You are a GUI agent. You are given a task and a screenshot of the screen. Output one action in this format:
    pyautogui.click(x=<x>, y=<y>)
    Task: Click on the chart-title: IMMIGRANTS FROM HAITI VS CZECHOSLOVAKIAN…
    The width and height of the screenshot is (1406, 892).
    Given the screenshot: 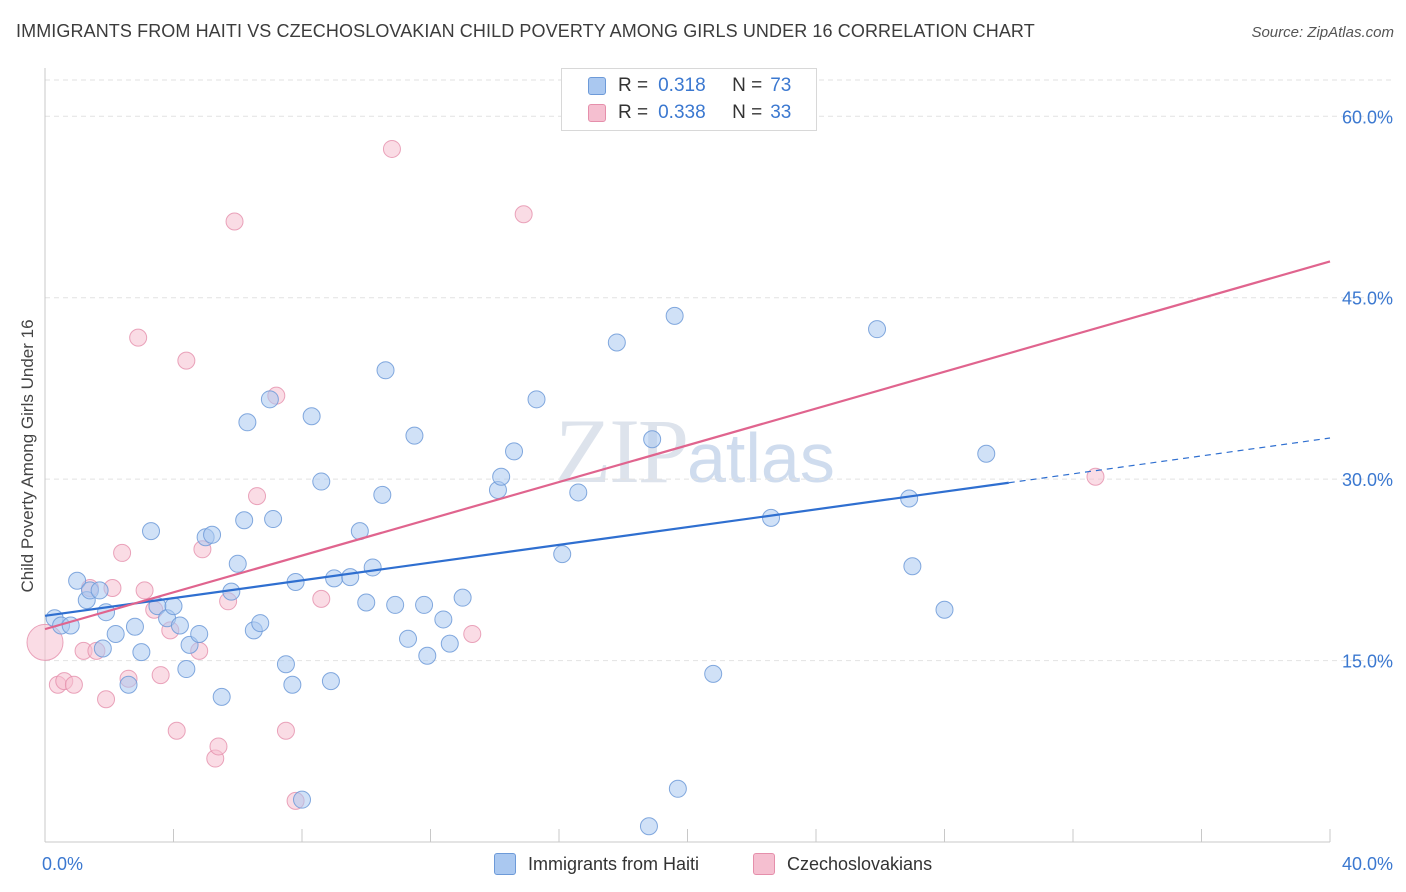 What is the action you would take?
    pyautogui.click(x=525, y=31)
    